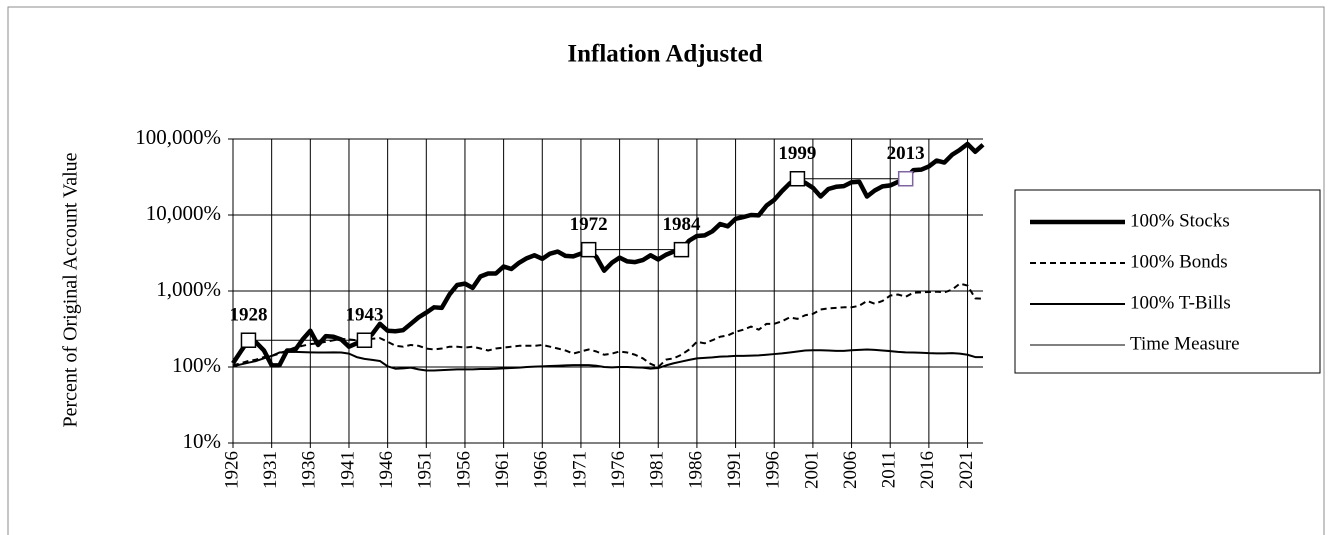 This screenshot has width=1332, height=535. Describe the element at coordinates (1180, 302) in the screenshot. I see `legend-label: 100% T-Bills` at that location.